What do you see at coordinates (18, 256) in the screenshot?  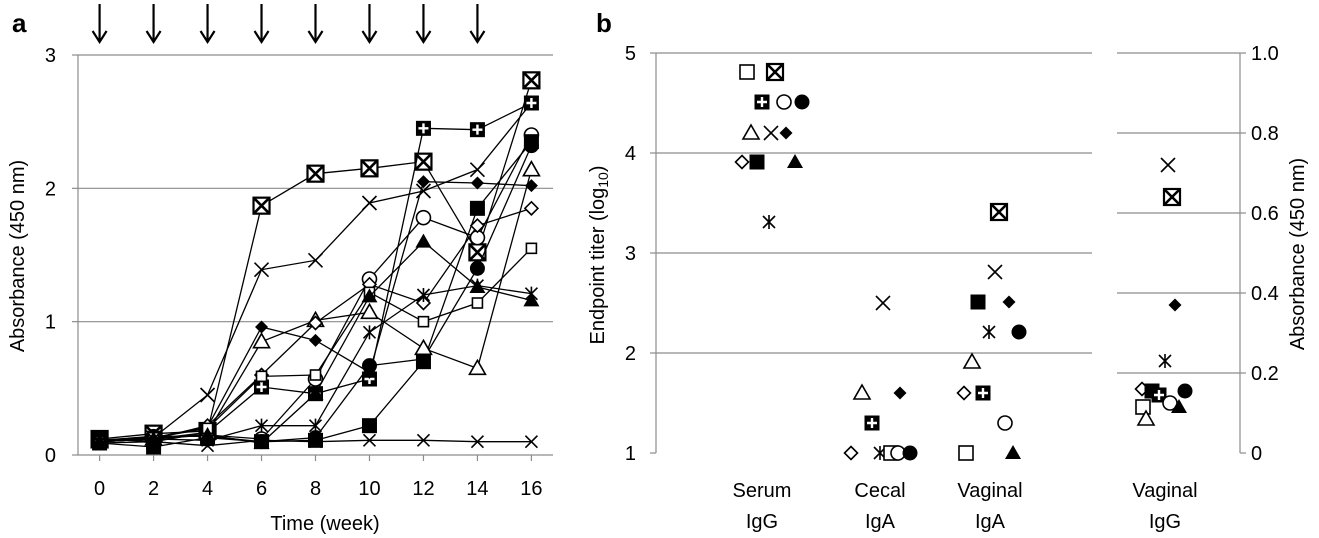 I see `y-axis-label: Absorbance (450 nm)` at bounding box center [18, 256].